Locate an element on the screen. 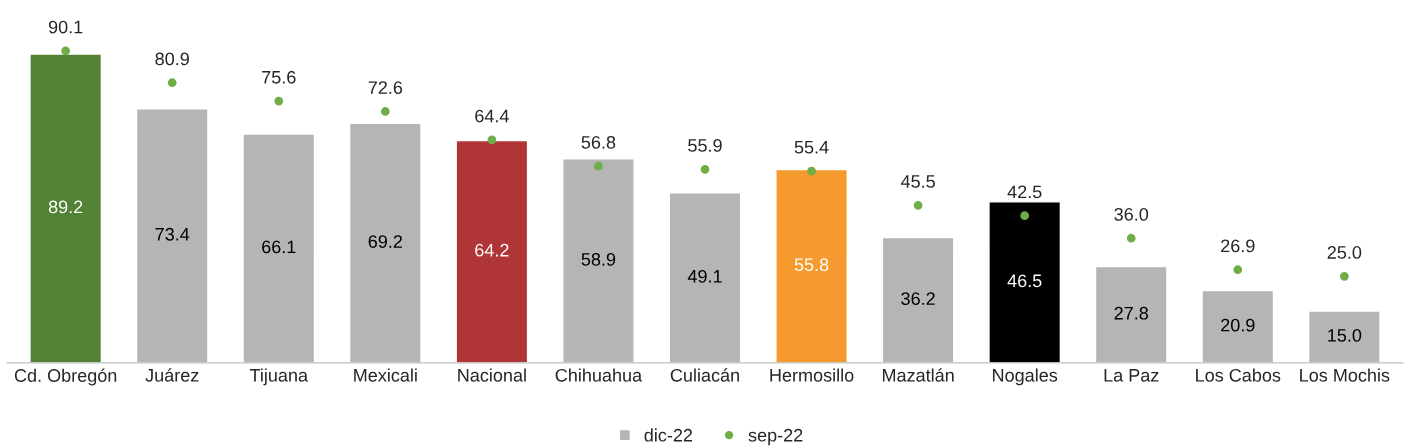  data-label: 36.0 is located at coordinates (1131, 214).